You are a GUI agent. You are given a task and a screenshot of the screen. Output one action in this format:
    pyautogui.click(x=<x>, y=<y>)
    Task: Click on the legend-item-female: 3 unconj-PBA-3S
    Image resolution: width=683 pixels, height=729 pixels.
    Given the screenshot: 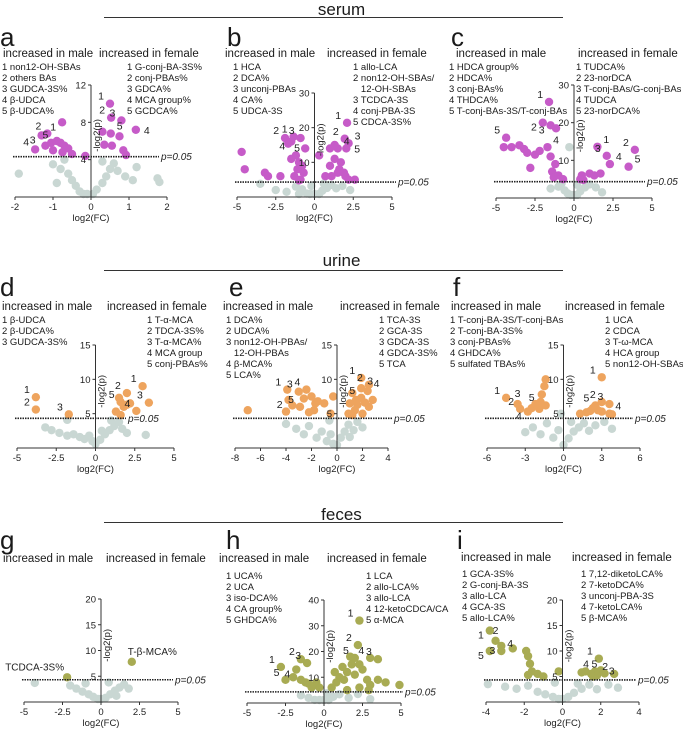 What is the action you would take?
    pyautogui.click(x=617, y=596)
    